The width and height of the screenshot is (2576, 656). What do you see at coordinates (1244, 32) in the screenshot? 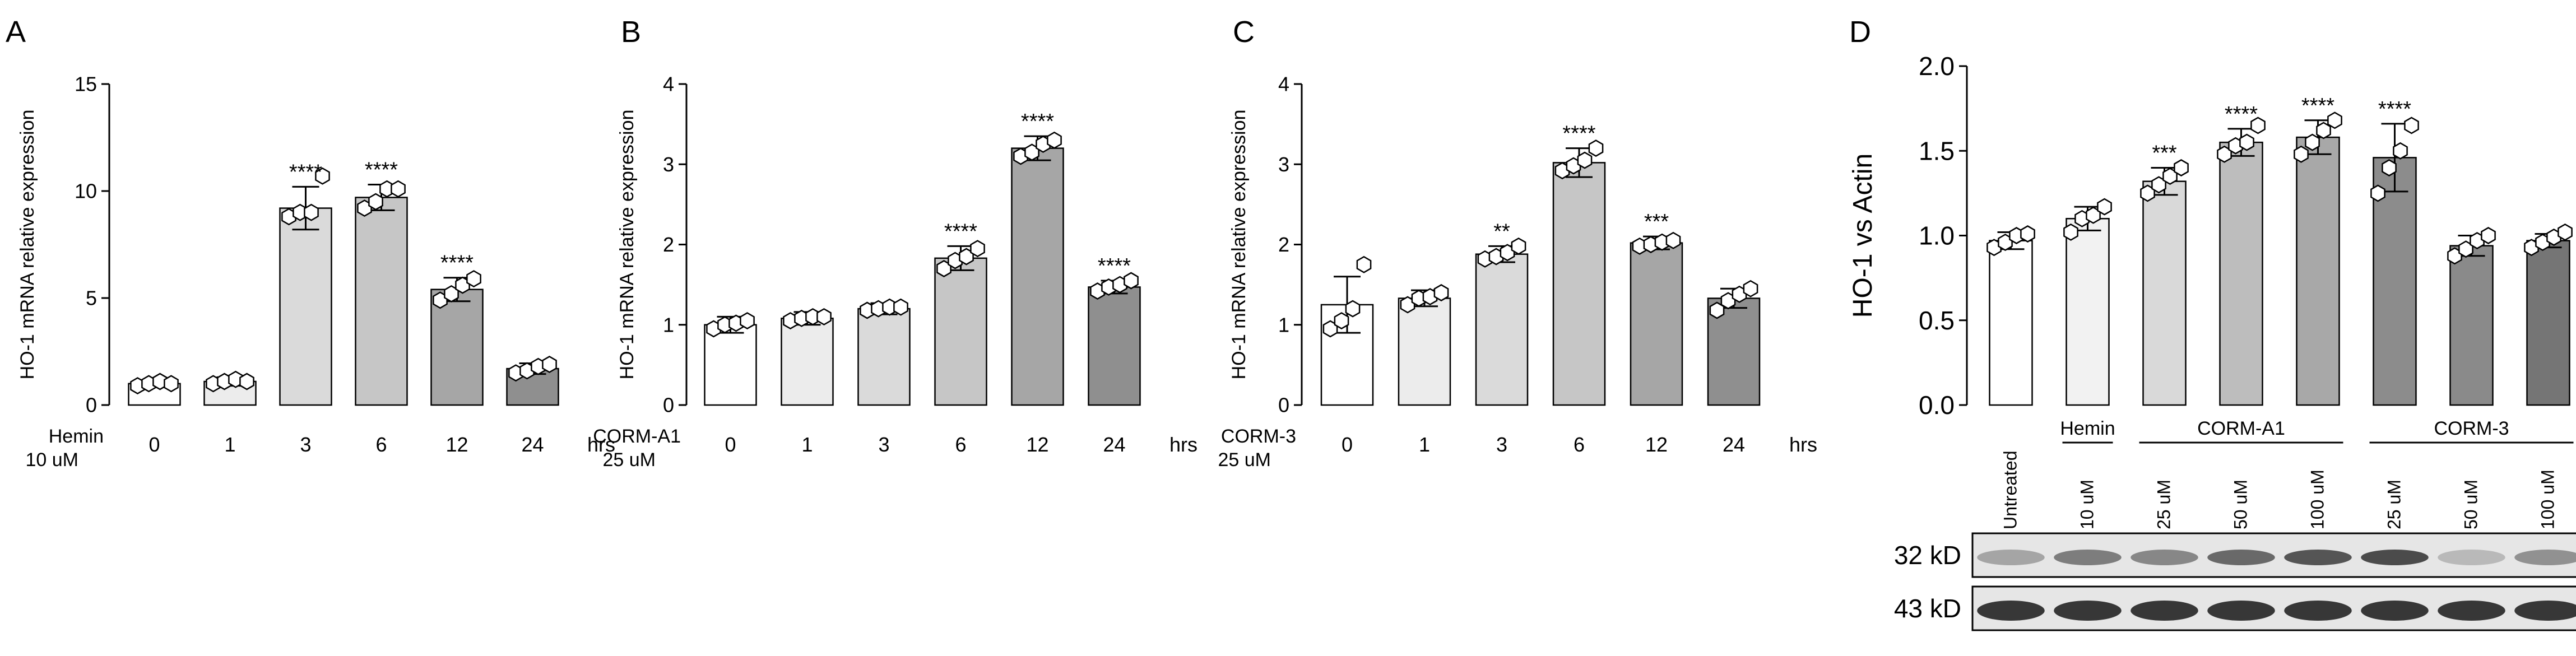
I see `panel-letter: C` at bounding box center [1244, 32].